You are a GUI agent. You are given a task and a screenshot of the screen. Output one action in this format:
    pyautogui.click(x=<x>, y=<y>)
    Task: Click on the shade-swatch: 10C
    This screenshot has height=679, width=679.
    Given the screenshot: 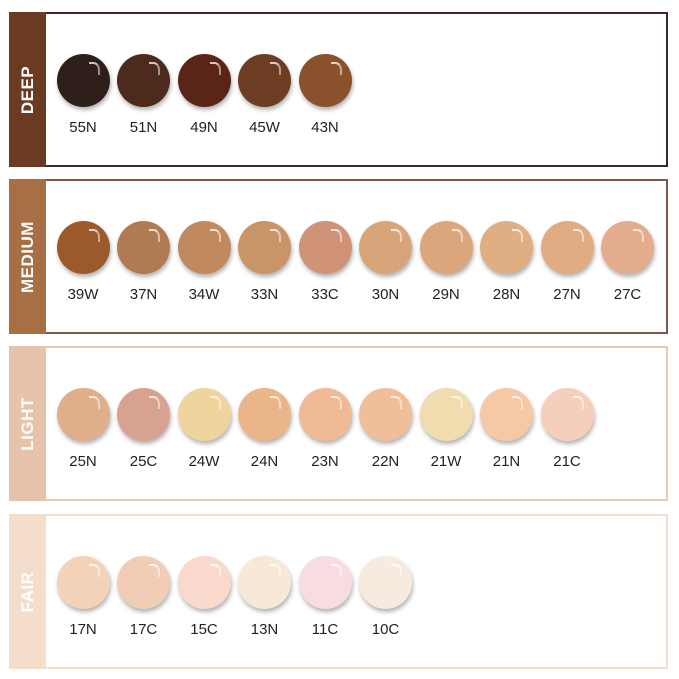 What is the action you would take?
    pyautogui.click(x=386, y=597)
    